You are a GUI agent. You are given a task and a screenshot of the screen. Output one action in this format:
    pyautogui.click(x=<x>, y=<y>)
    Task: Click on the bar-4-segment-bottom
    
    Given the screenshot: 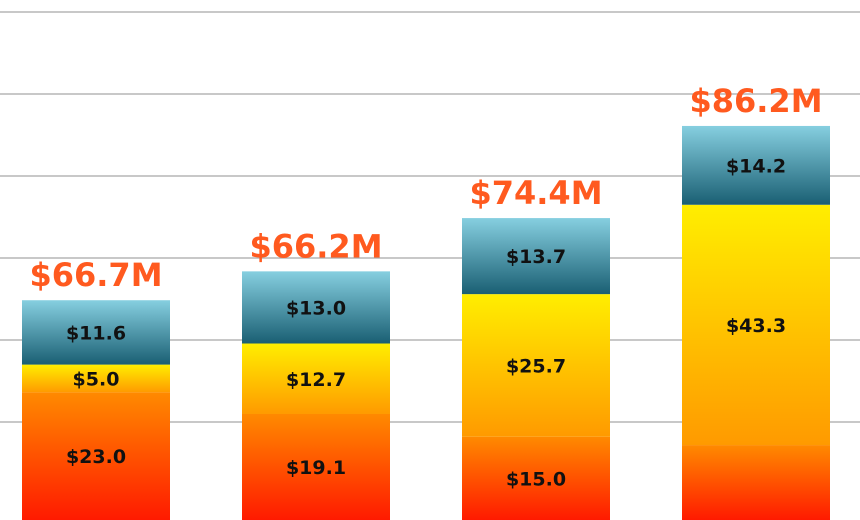 What is the action you would take?
    pyautogui.click(x=756, y=482)
    